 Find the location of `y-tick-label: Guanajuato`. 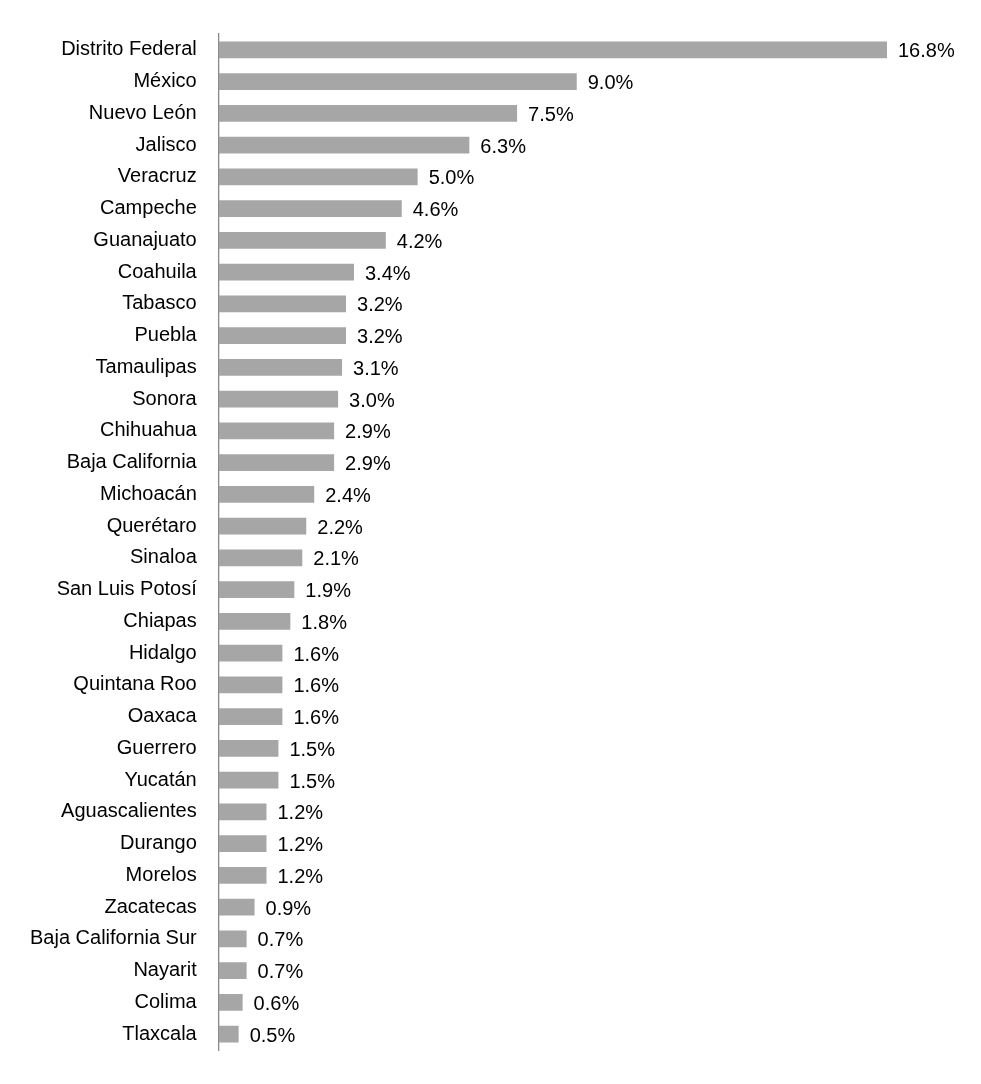

y-tick-label: Guanajuato is located at coordinates (145, 238).